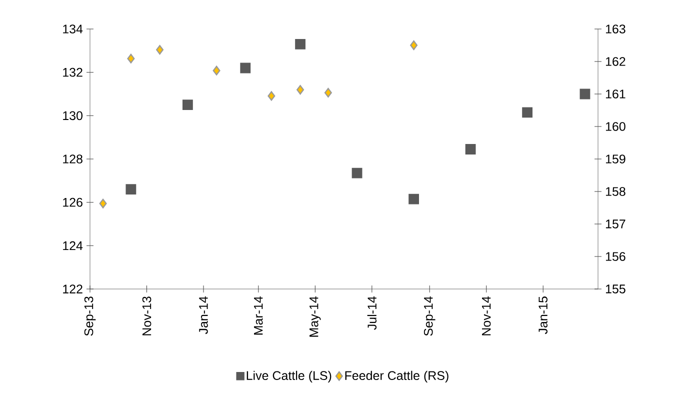  What do you see at coordinates (616, 289) in the screenshot?
I see `y2-tick-label: 155` at bounding box center [616, 289].